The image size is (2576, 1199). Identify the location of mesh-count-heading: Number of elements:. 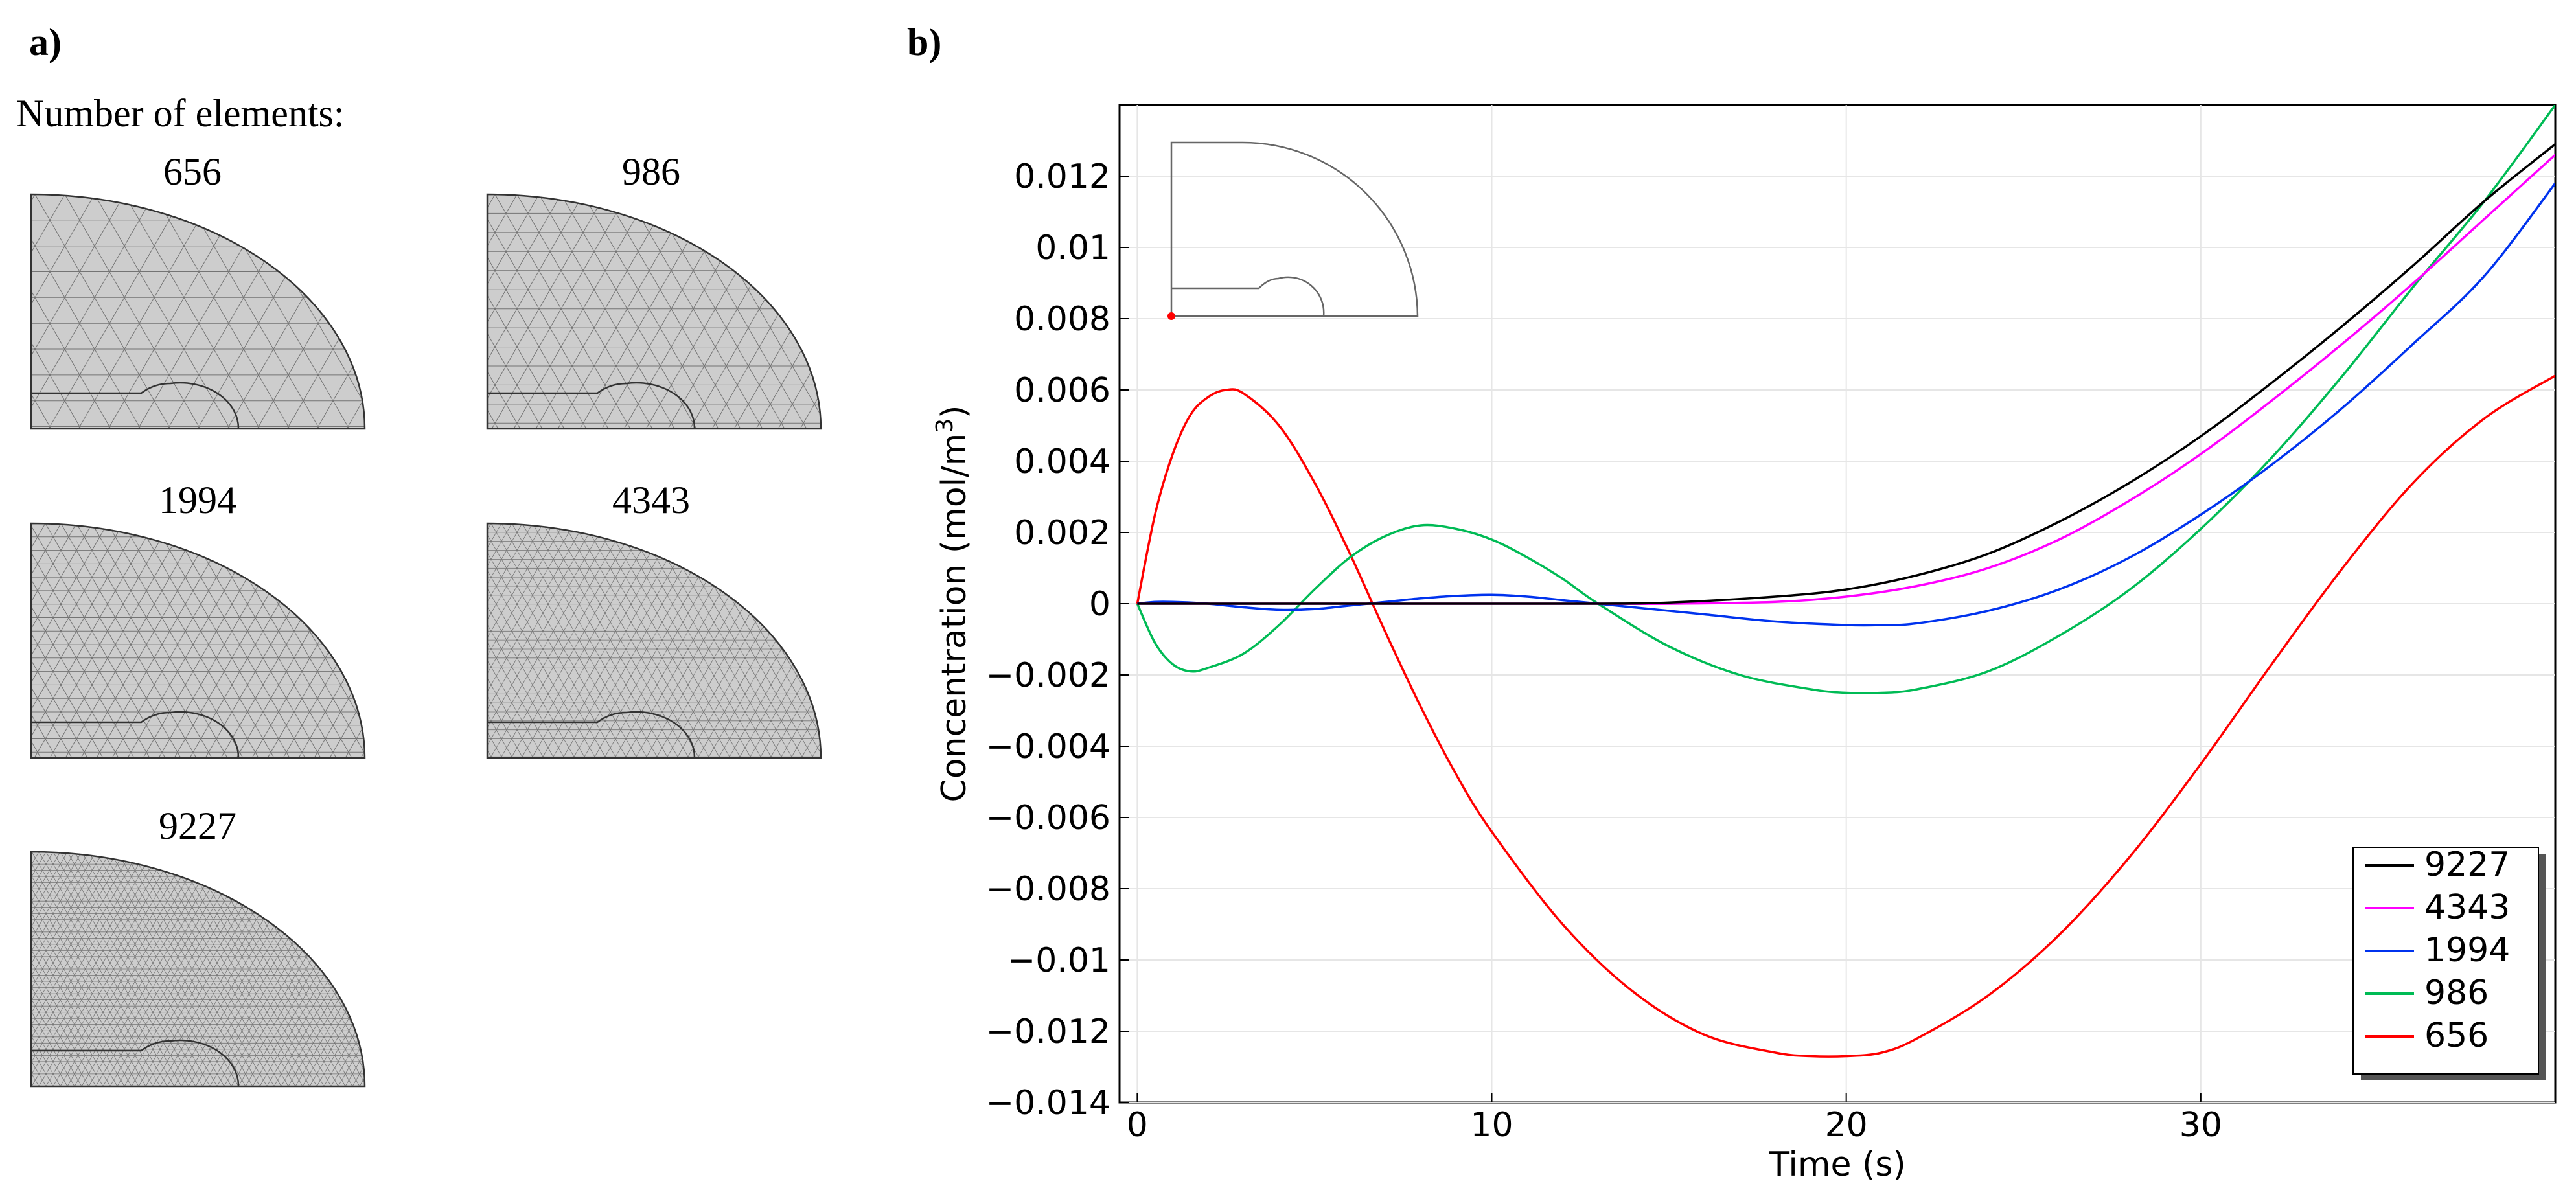
(180, 114).